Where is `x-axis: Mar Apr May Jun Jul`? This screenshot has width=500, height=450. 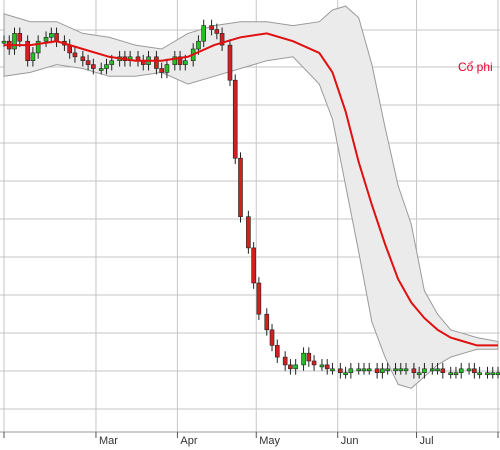 x-axis: Mar Apr May Jun Jul is located at coordinates (250, 439).